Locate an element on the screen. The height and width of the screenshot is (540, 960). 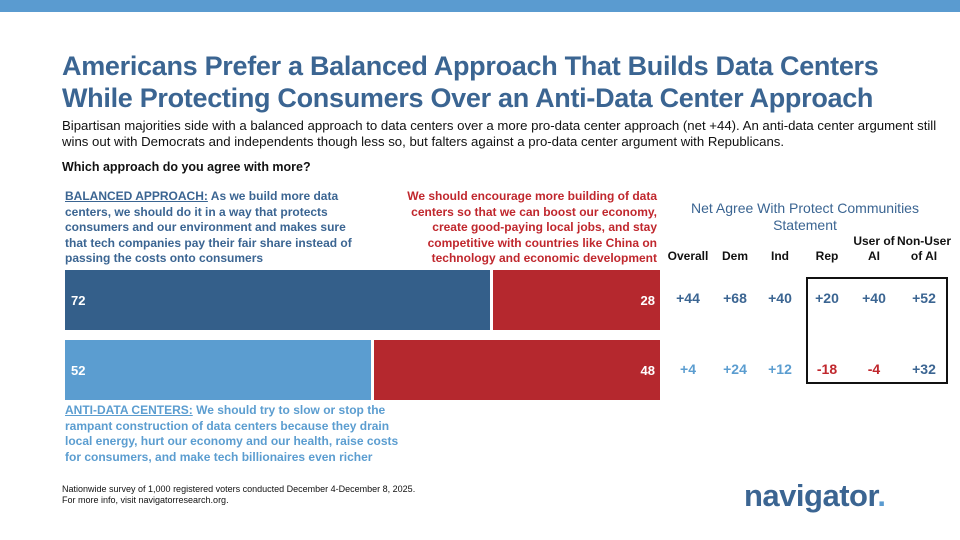
balanced-label: BALANCED APPROACH: is located at coordinates (136, 196).